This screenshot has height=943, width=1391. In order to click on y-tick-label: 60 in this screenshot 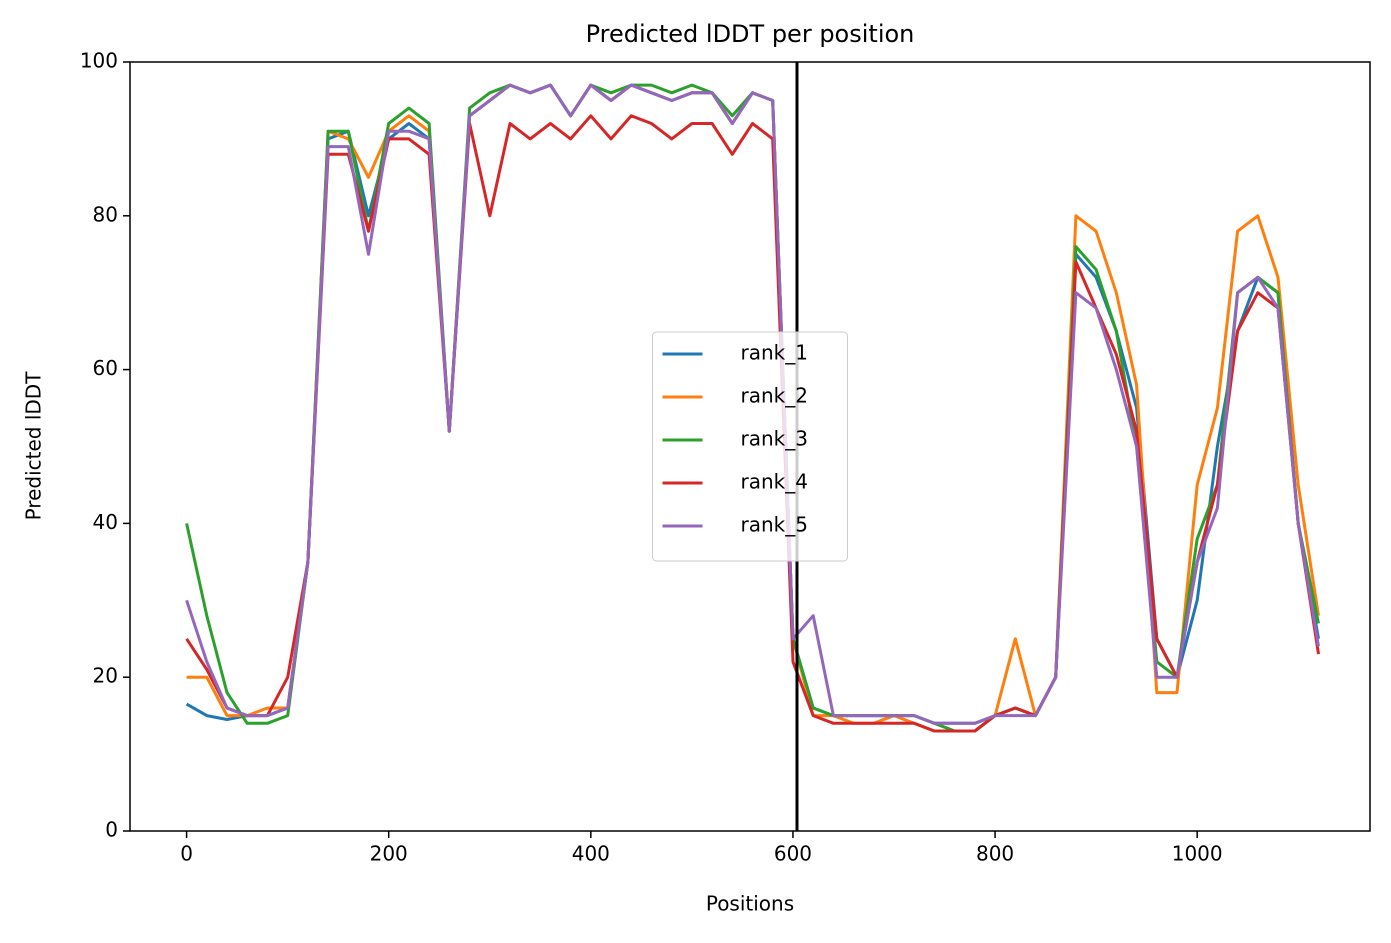, I will do `click(105, 368)`.